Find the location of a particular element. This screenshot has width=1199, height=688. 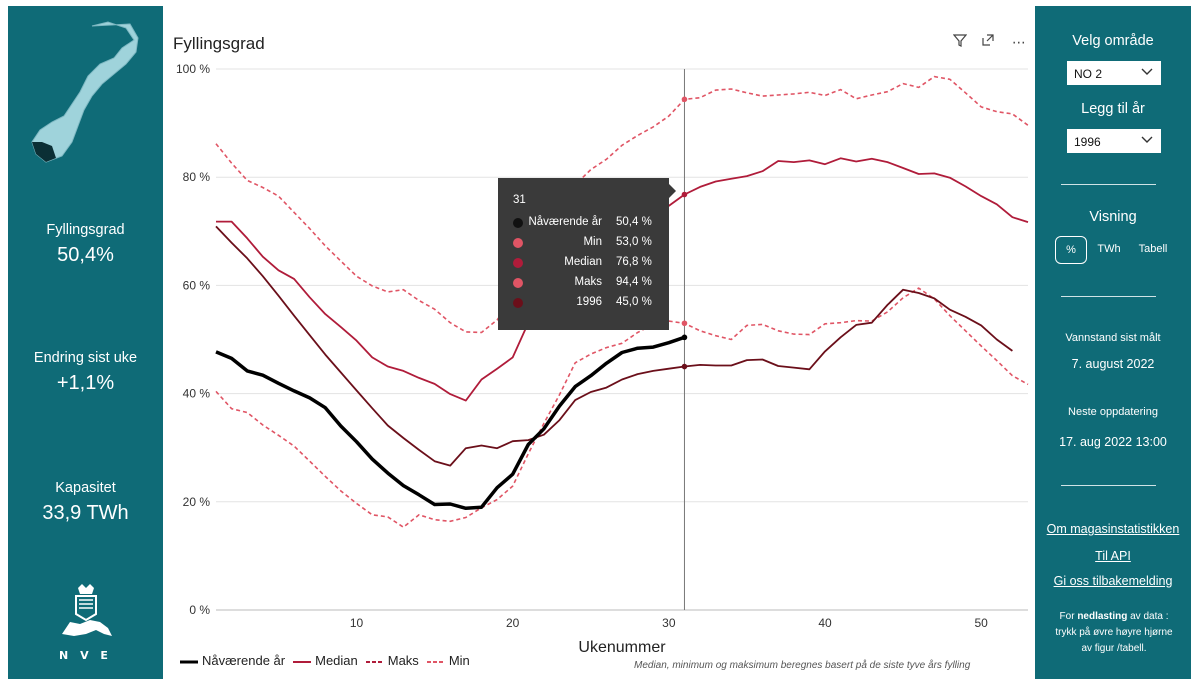

kpi-kapasitet: Kapasitet 33,9 TWh is located at coordinates (85, 502).